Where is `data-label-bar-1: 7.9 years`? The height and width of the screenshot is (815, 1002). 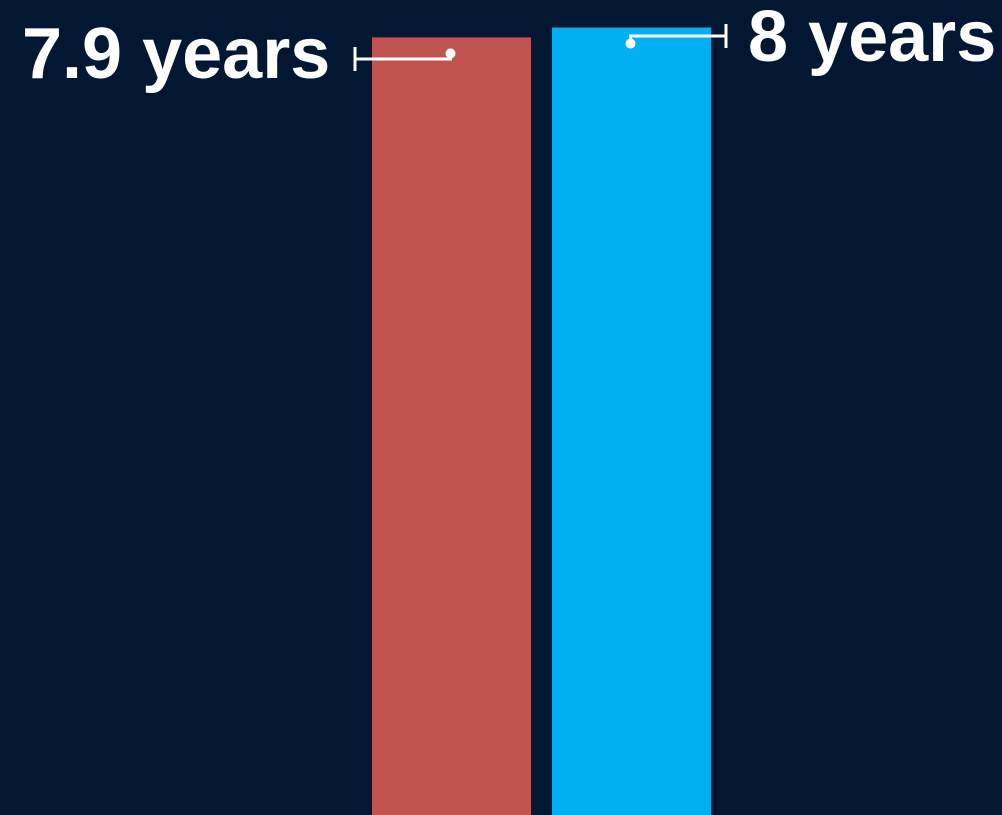
data-label-bar-1: 7.9 years is located at coordinates (176, 54).